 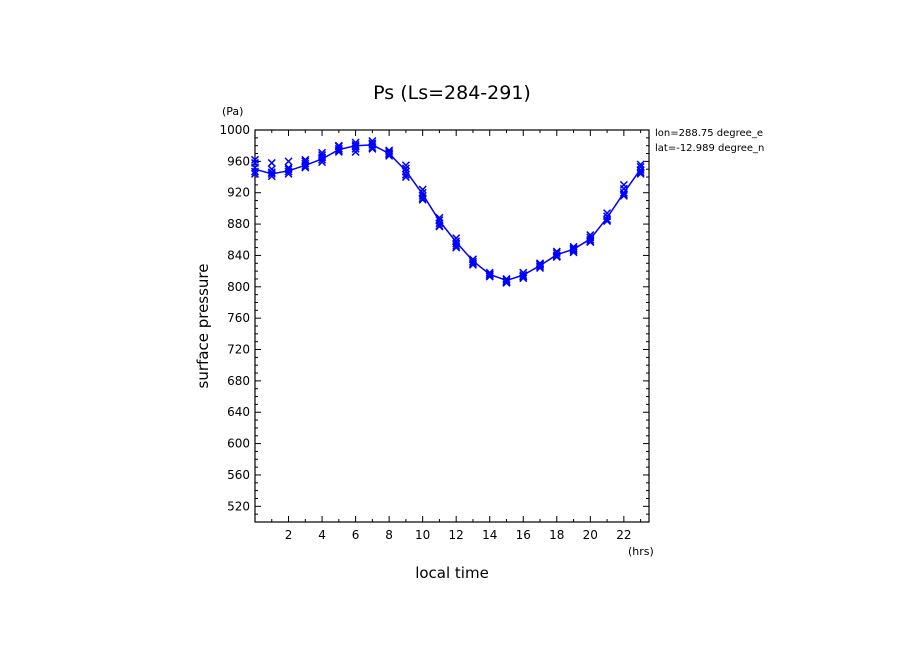 What do you see at coordinates (322, 535) in the screenshot?
I see `x-tick-label: 4` at bounding box center [322, 535].